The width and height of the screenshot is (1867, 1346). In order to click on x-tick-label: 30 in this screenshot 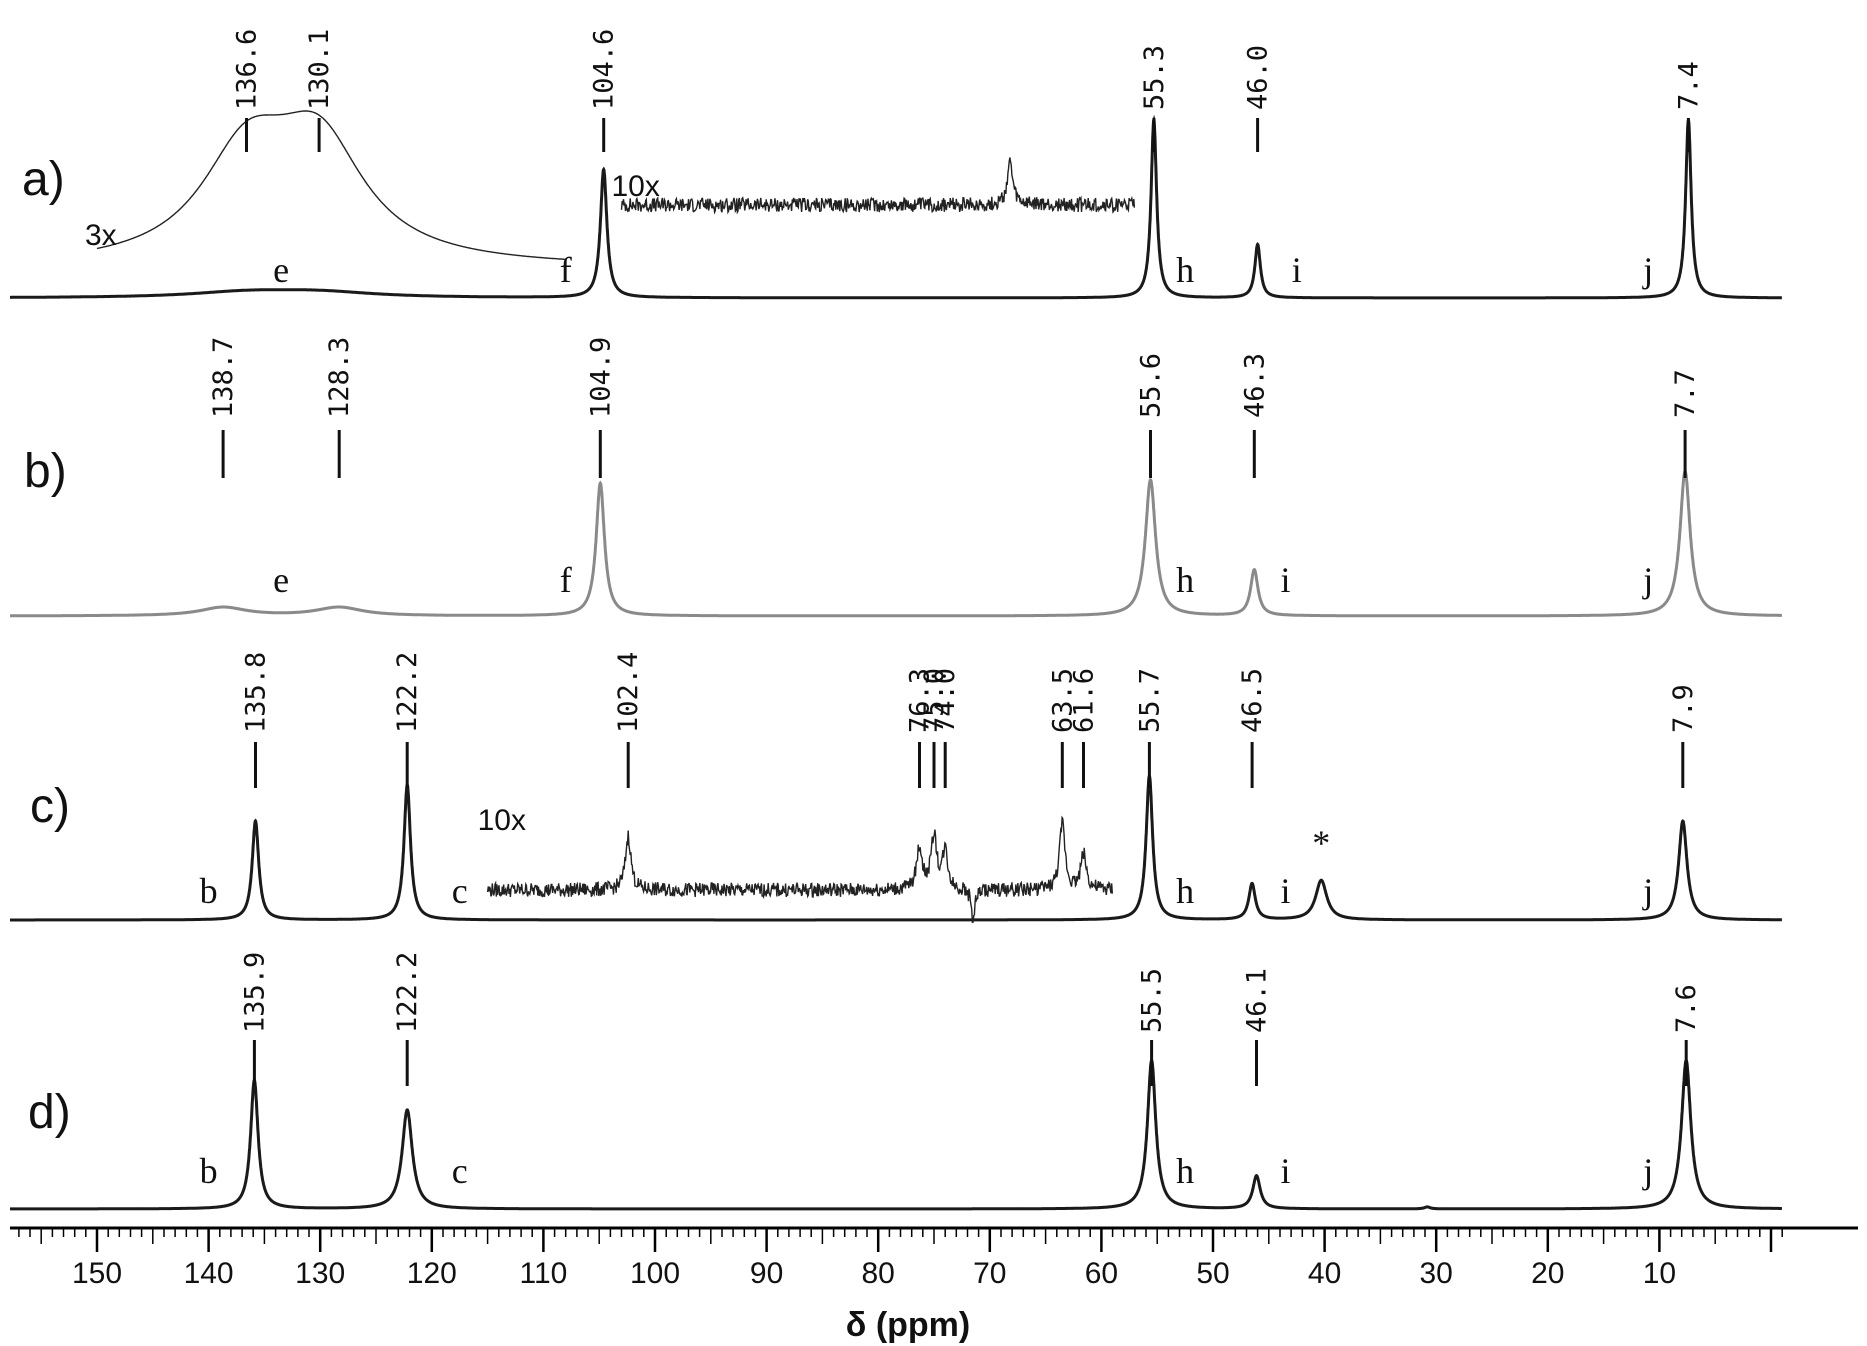, I will do `click(1436, 1273)`.